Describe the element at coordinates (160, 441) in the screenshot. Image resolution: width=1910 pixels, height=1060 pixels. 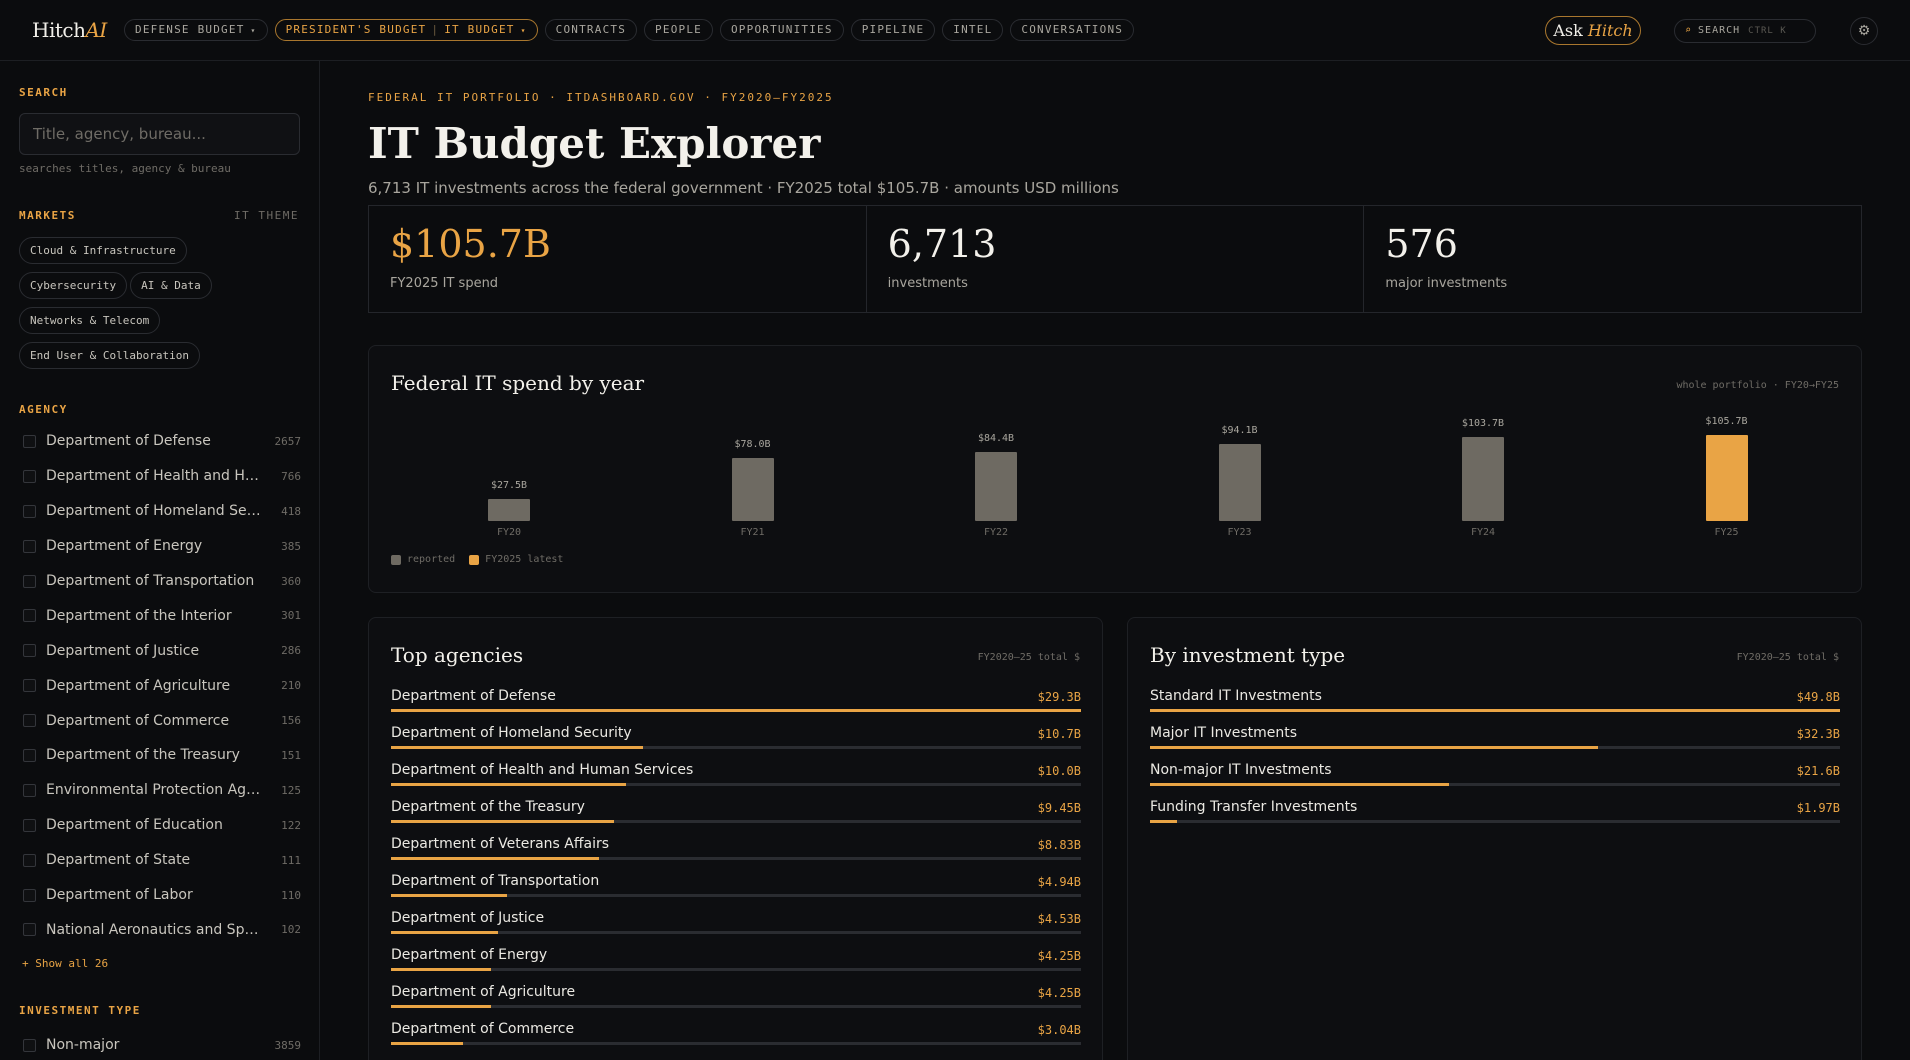
I see `filter-row: Department of Defense 2657` at that location.